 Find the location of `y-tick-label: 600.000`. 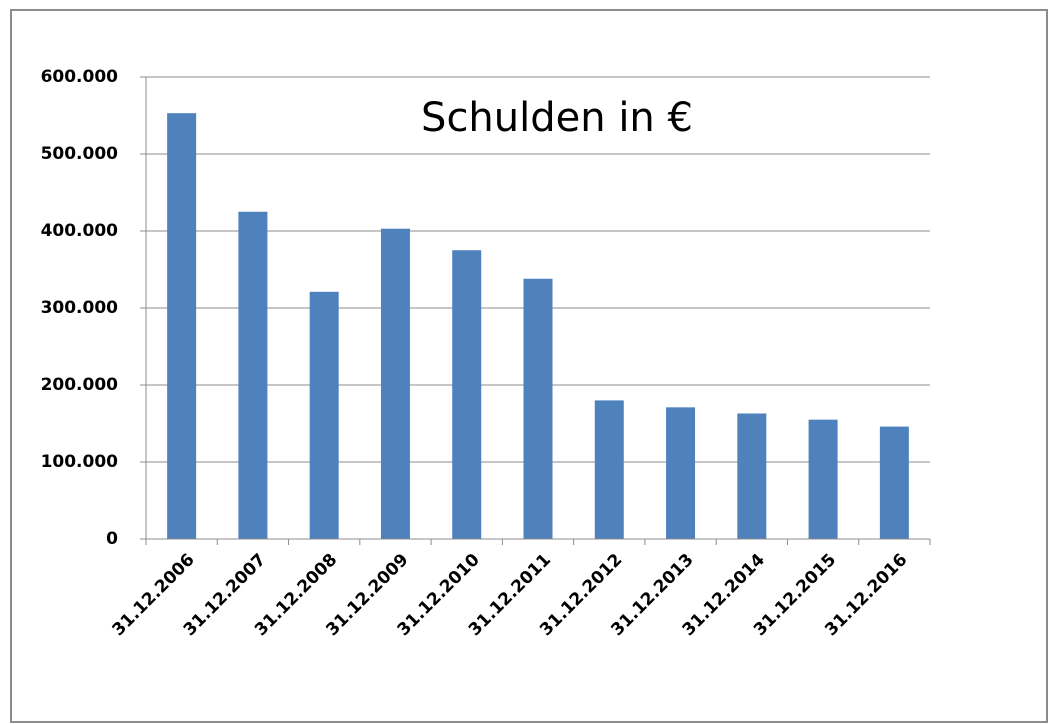

y-tick-label: 600.000 is located at coordinates (80, 77).